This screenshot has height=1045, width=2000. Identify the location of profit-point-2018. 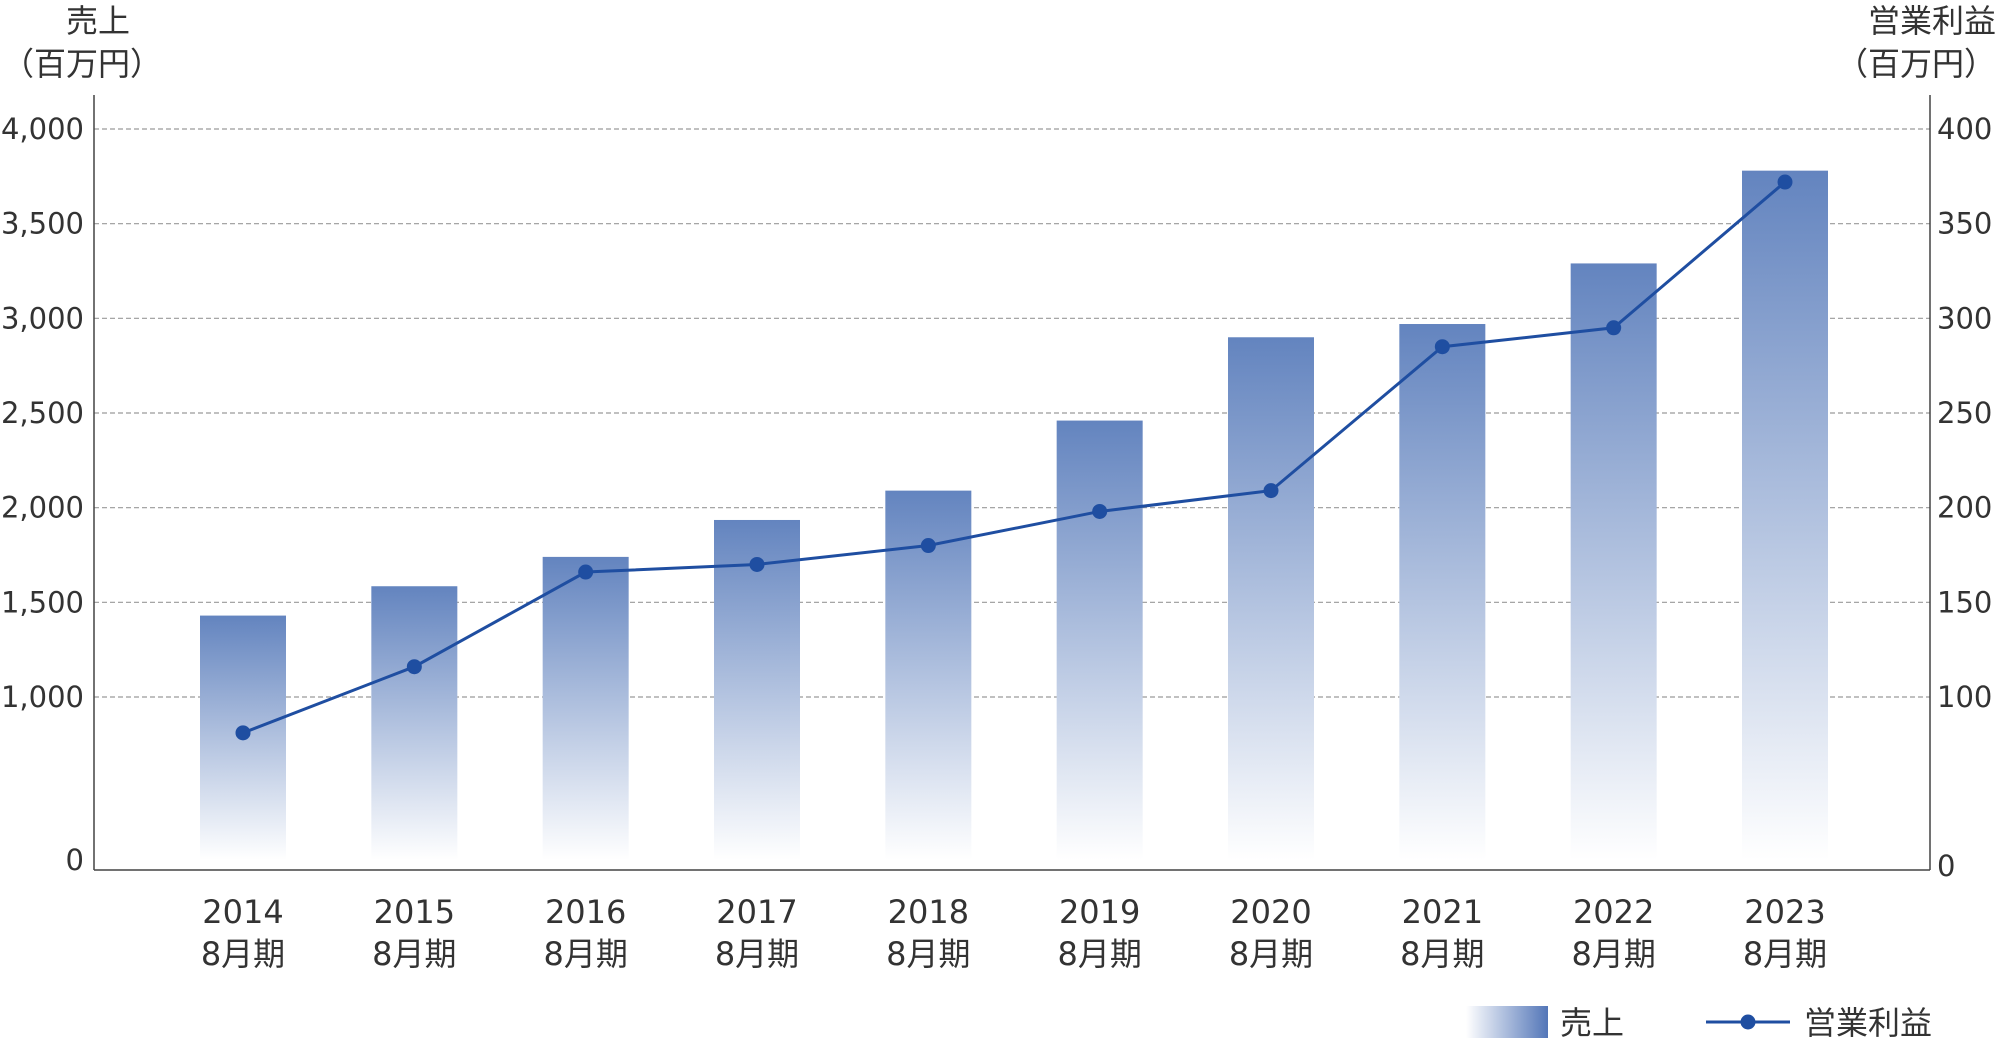
(928, 546).